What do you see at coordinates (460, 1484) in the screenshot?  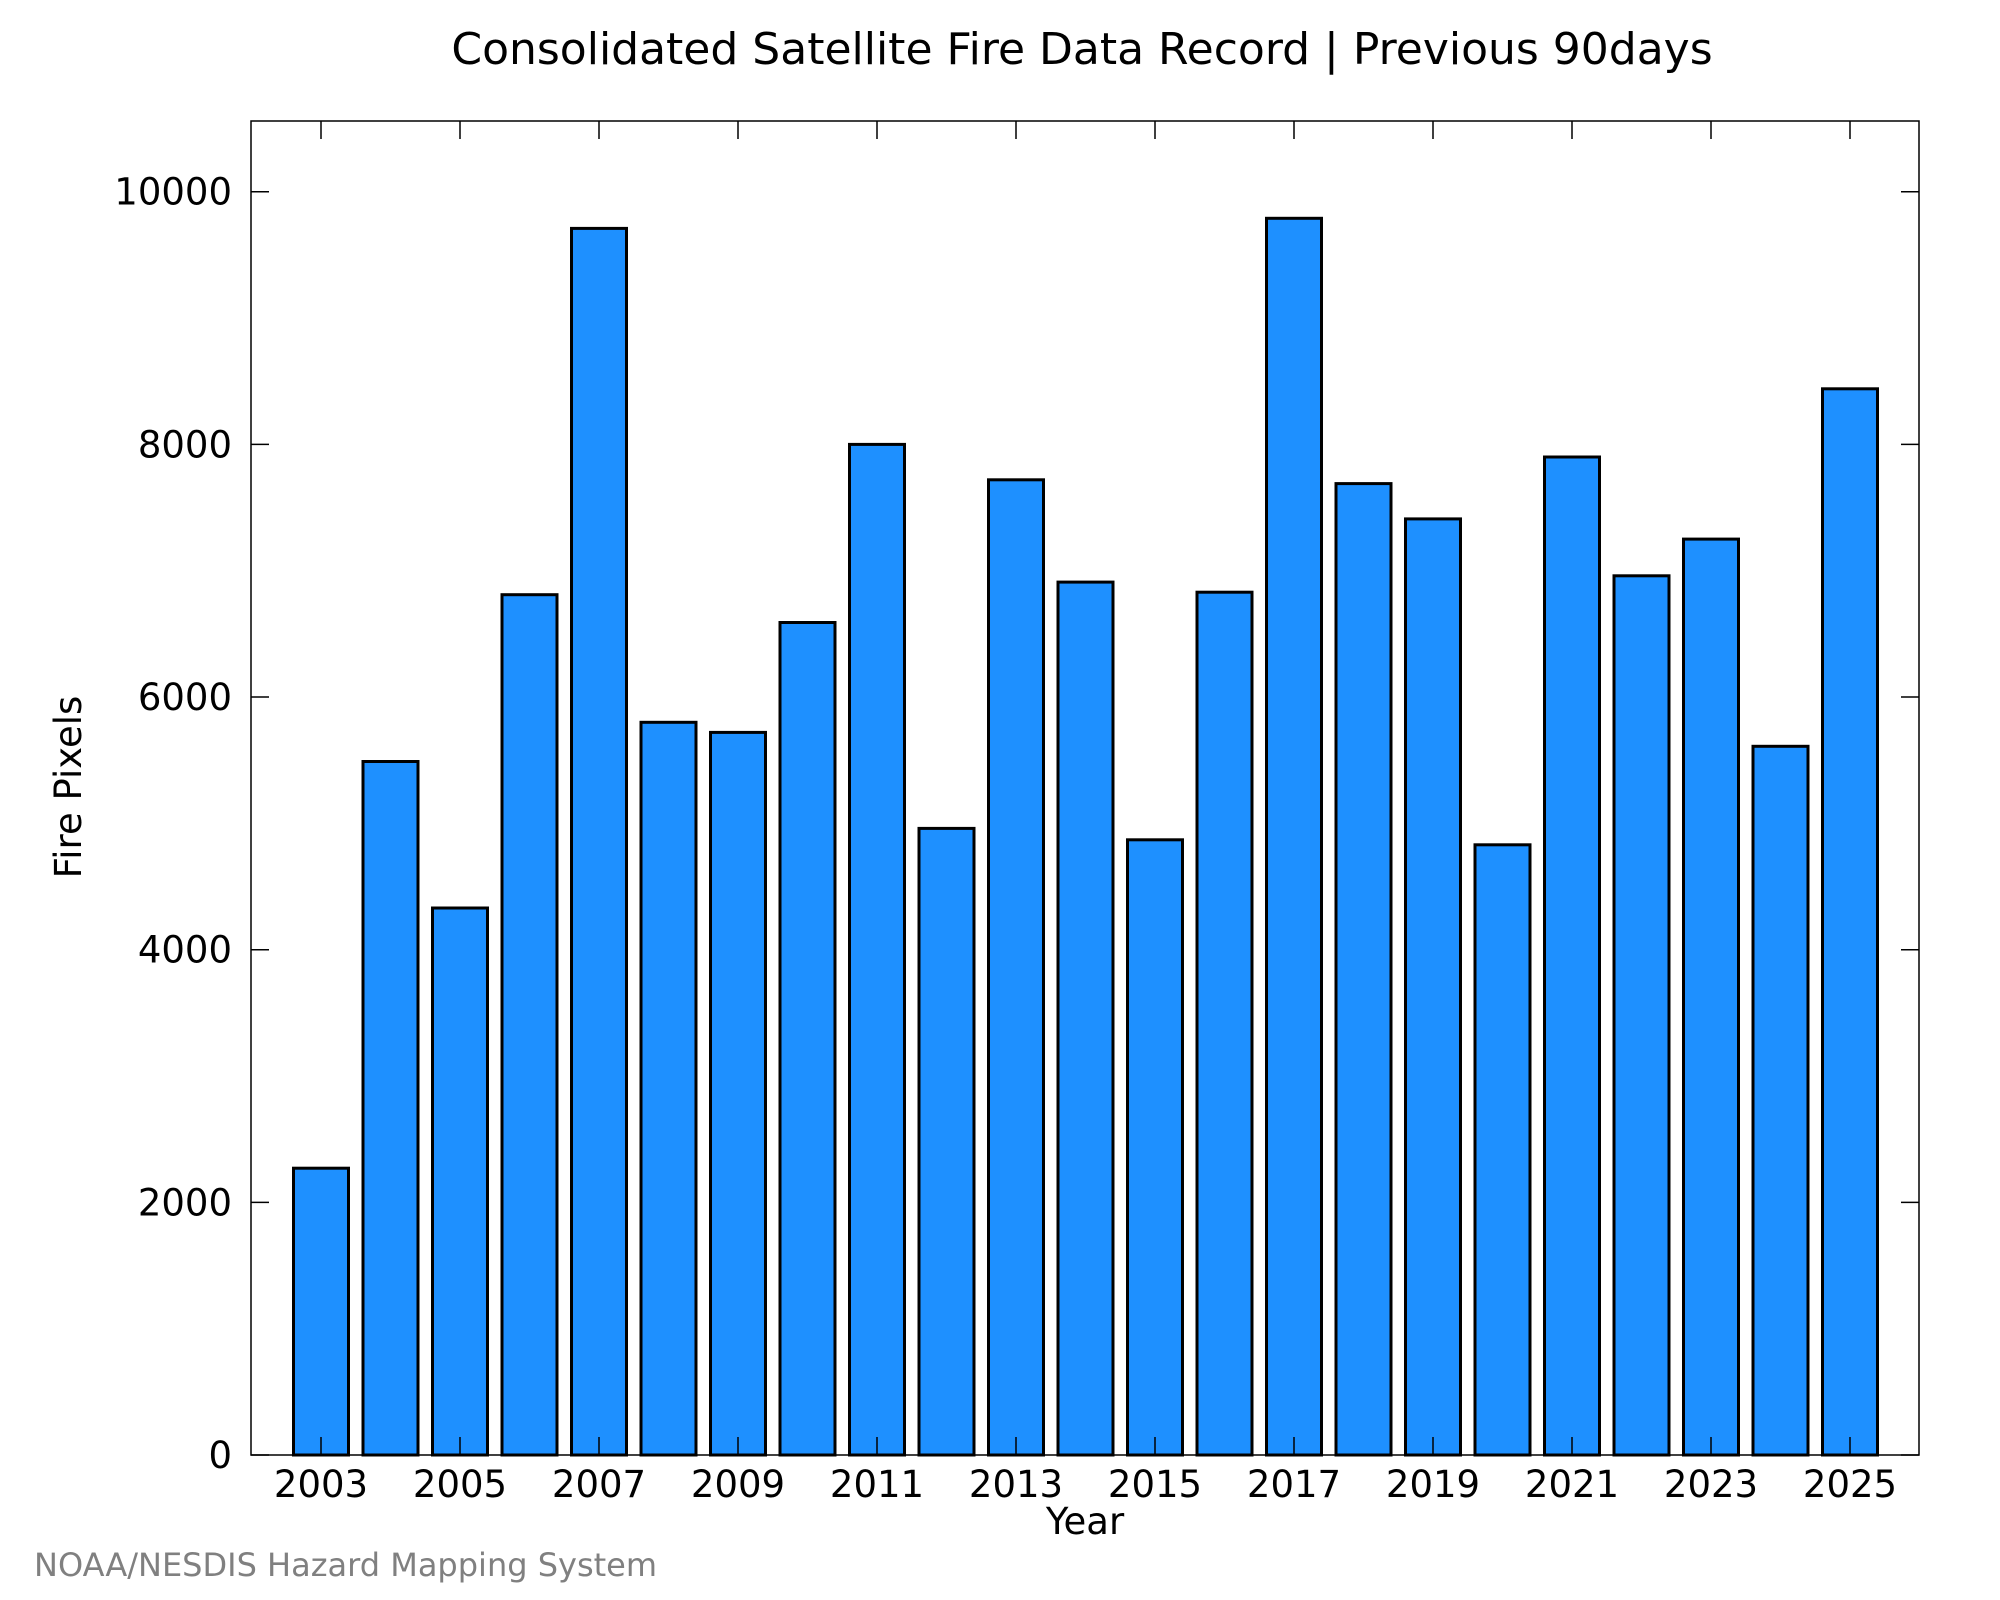 I see `x-tick-label: 2005` at bounding box center [460, 1484].